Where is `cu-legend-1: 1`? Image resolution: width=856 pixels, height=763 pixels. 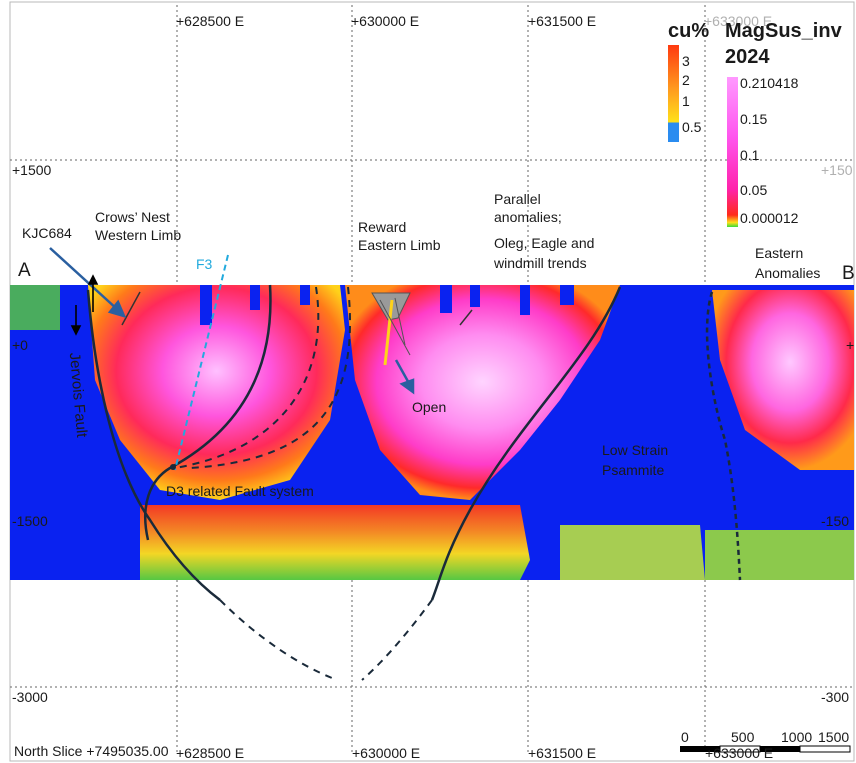
cu-legend-1: 1 is located at coordinates (686, 101).